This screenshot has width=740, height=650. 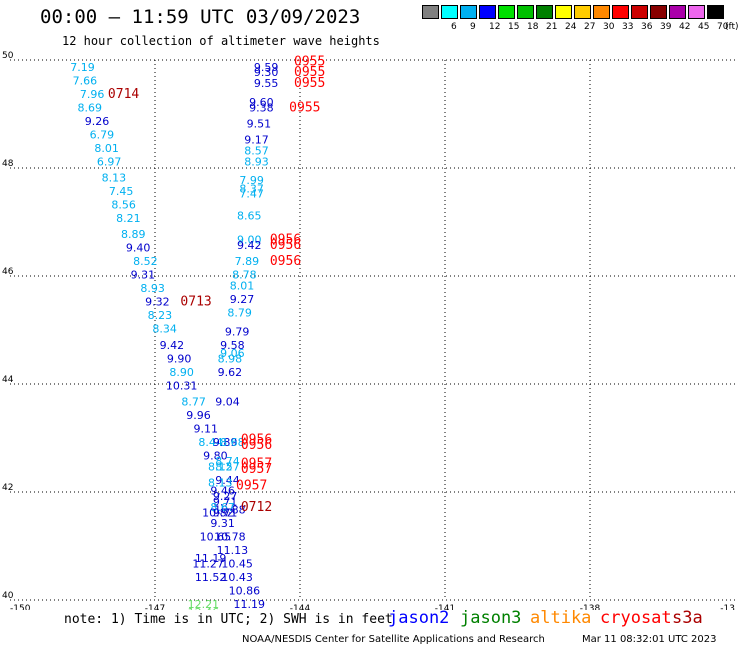 I want to click on wave-height-label: 8.44, so click(x=210, y=442).